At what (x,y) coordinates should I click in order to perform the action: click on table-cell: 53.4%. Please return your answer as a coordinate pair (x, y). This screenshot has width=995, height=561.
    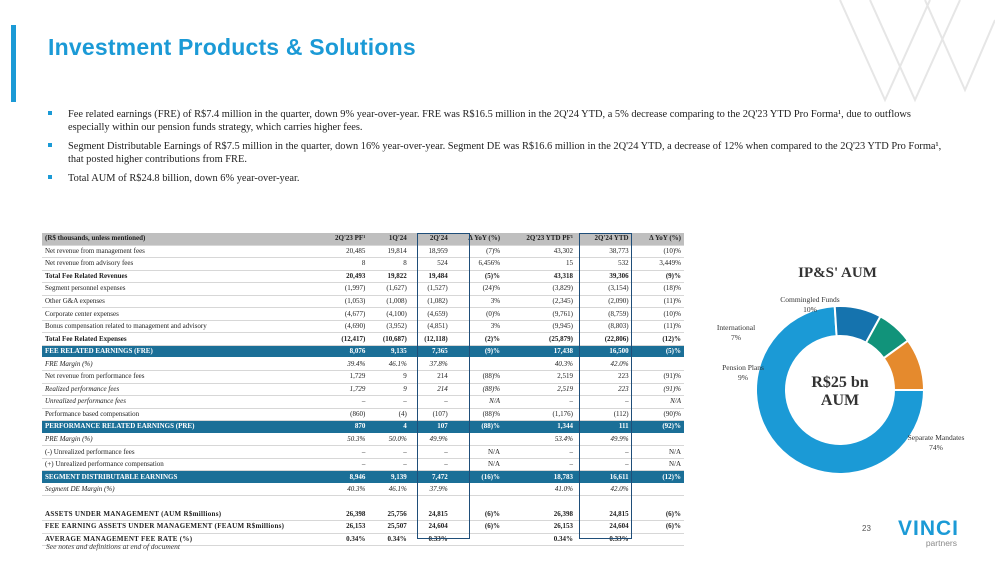
    Looking at the image, I should click on (539, 440).